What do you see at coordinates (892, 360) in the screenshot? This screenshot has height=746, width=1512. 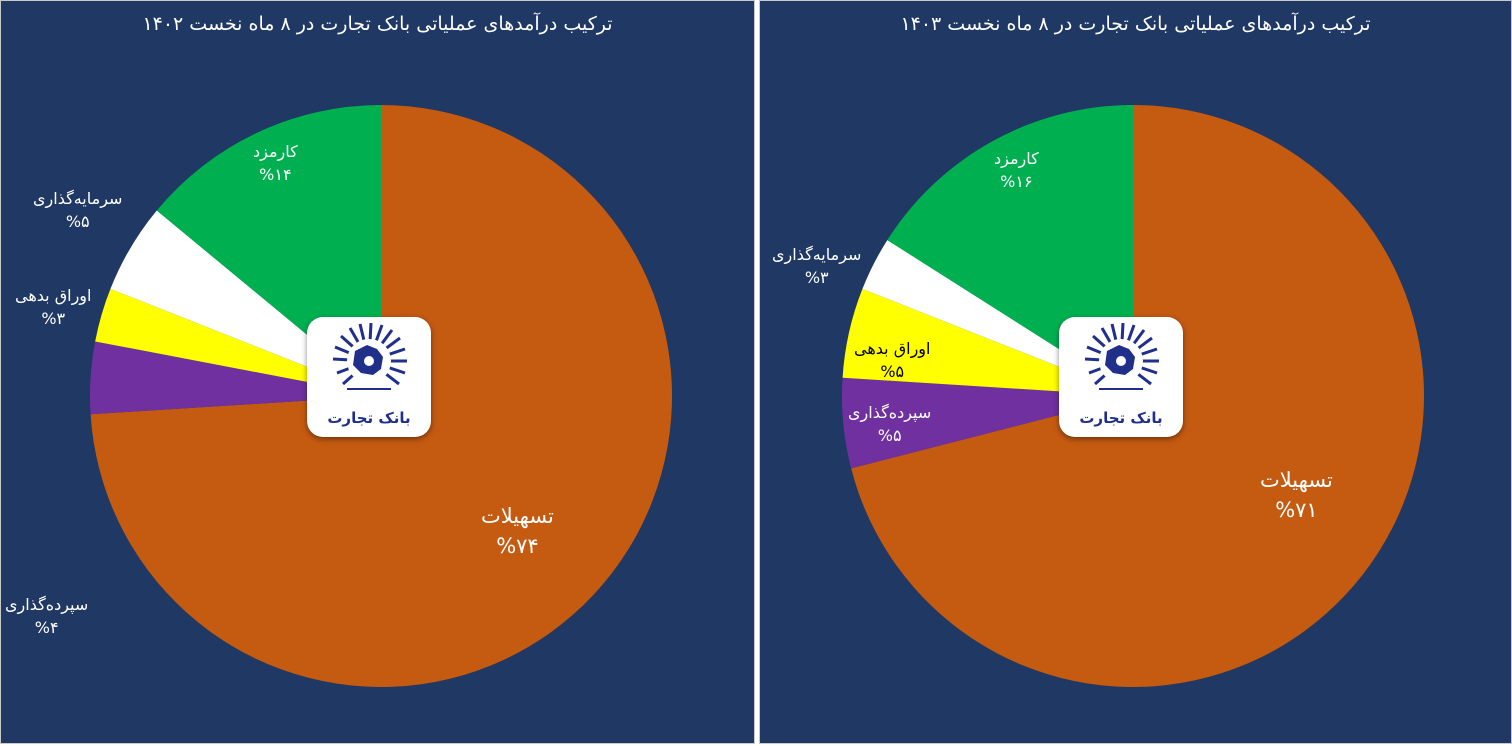 I see `slice-label-bonds: اوراق بدهی %۵` at bounding box center [892, 360].